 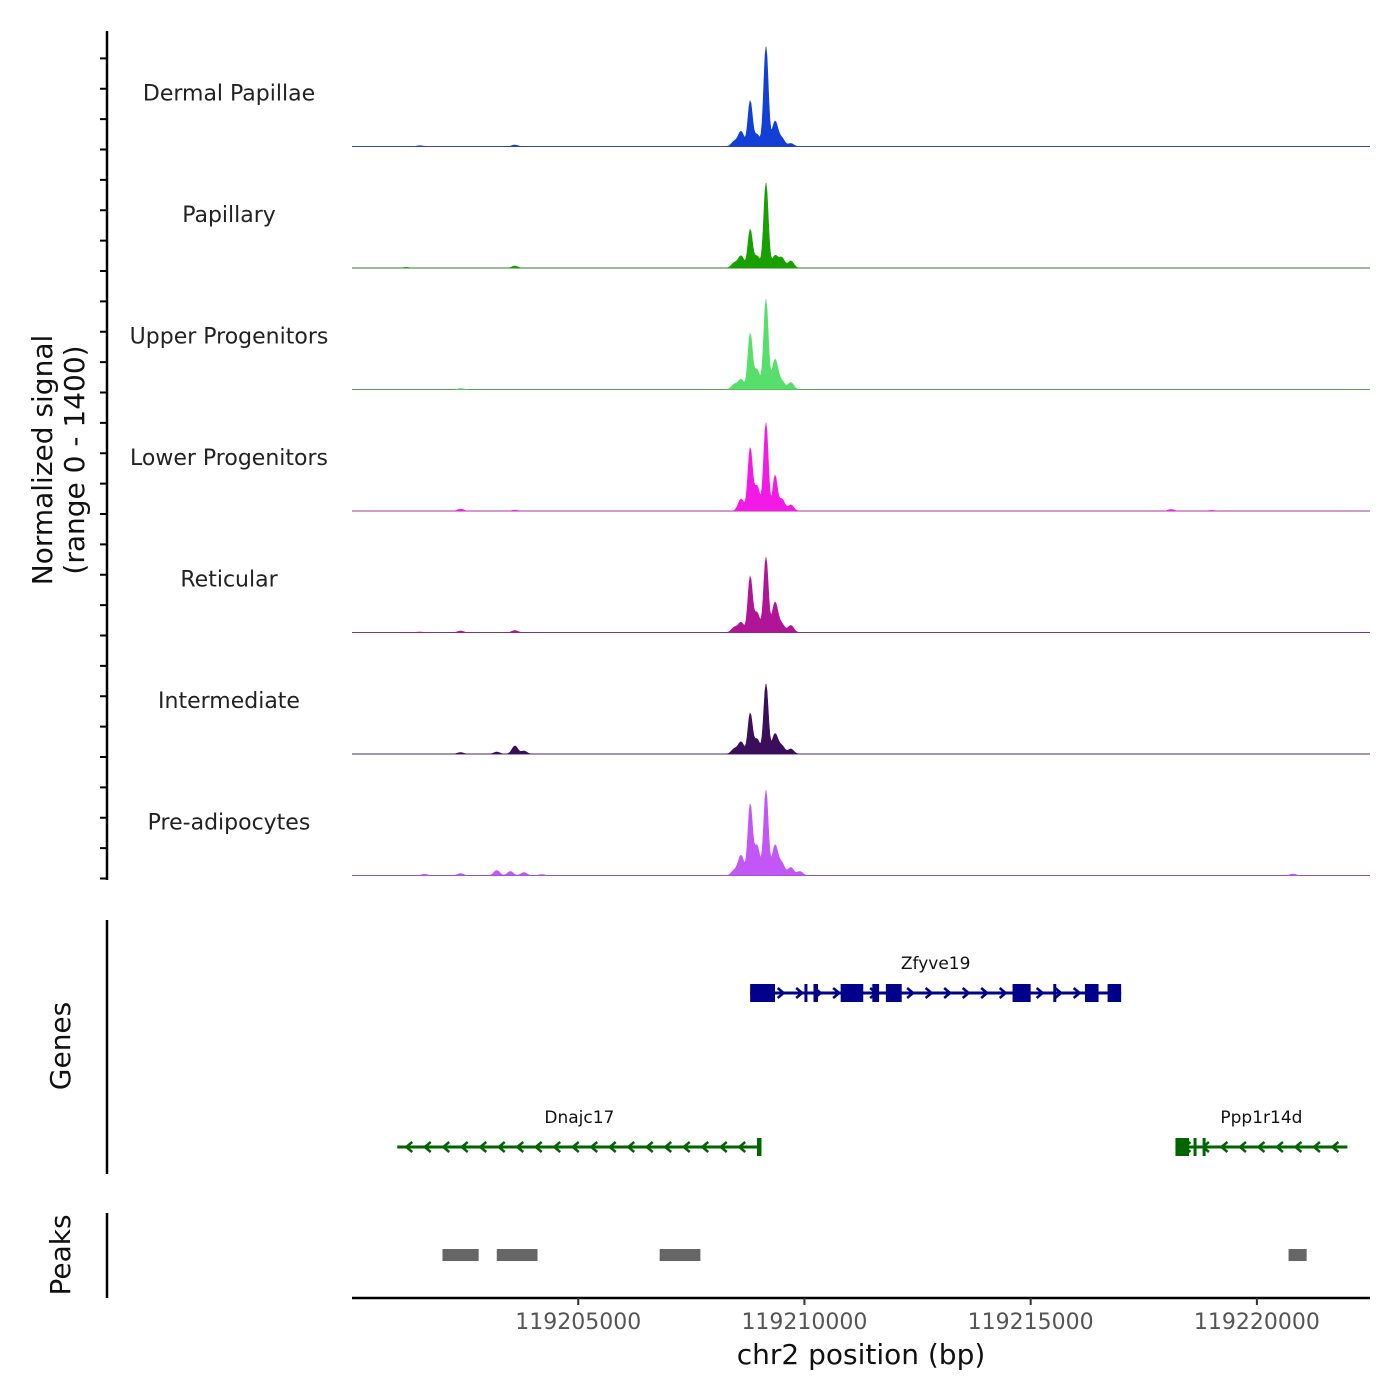 What do you see at coordinates (1261, 1118) in the screenshot?
I see `gene-label: Ppp1r14d` at bounding box center [1261, 1118].